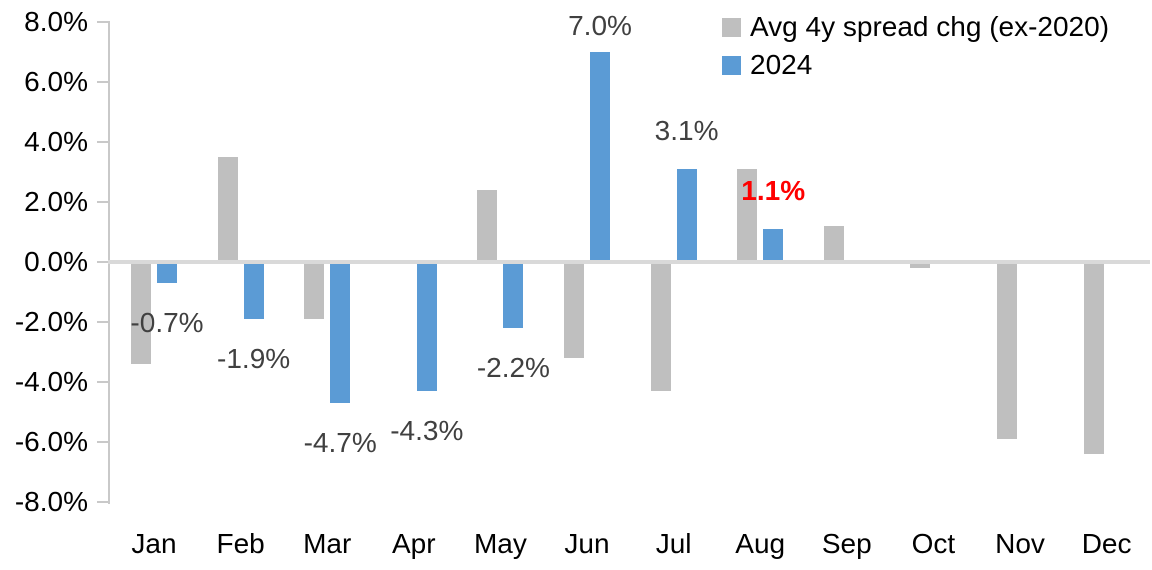  I want to click on bar-avg-jul, so click(660, 326).